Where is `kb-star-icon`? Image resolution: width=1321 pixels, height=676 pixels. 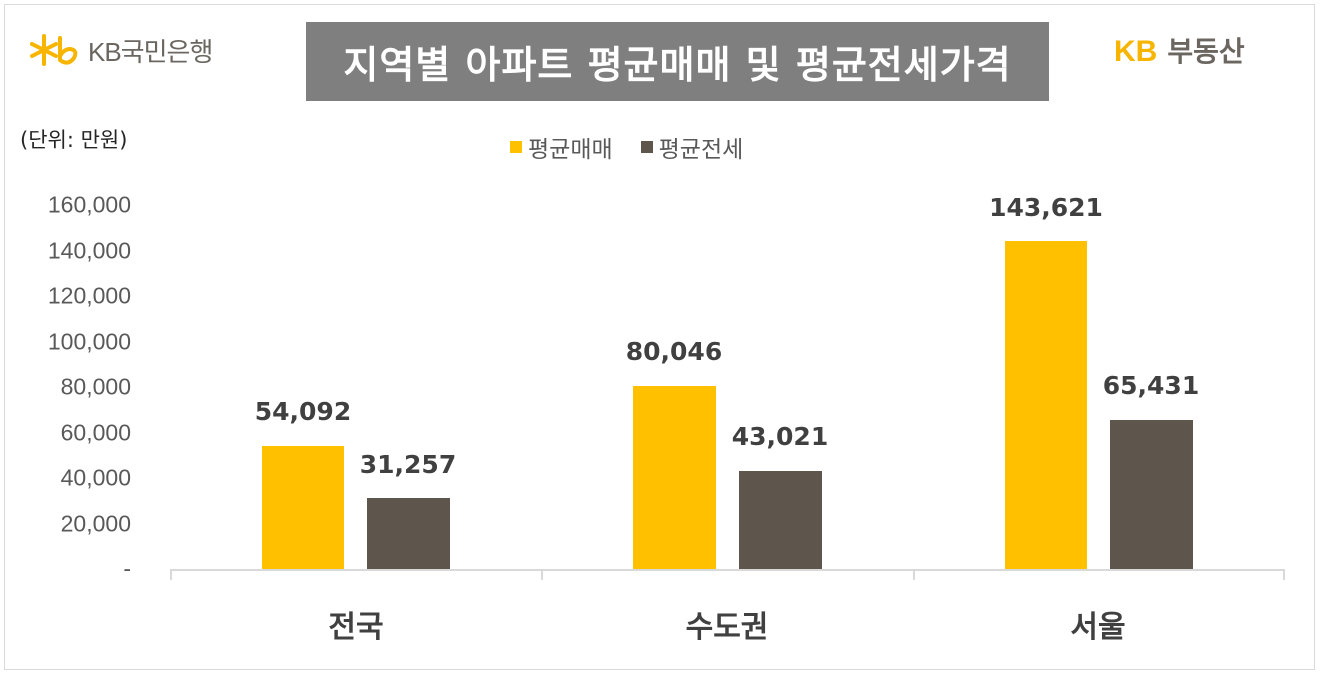 kb-star-icon is located at coordinates (54, 50).